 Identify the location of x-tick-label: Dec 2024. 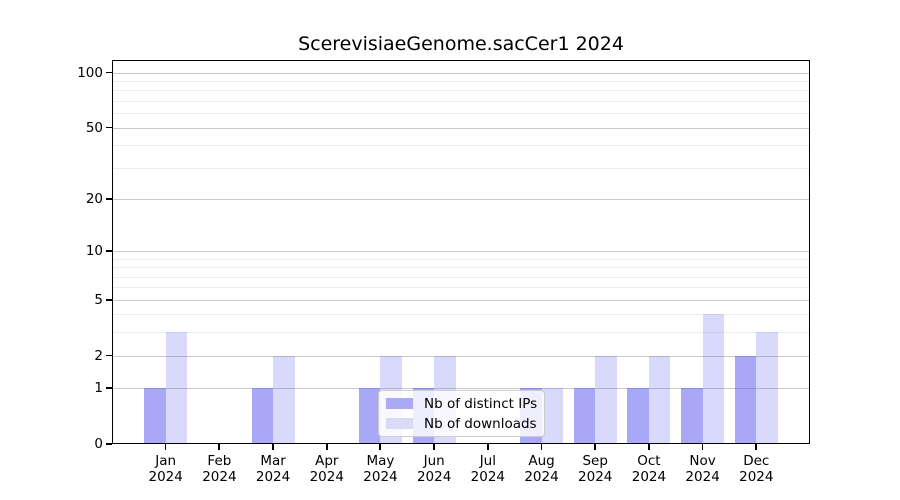
(756, 469).